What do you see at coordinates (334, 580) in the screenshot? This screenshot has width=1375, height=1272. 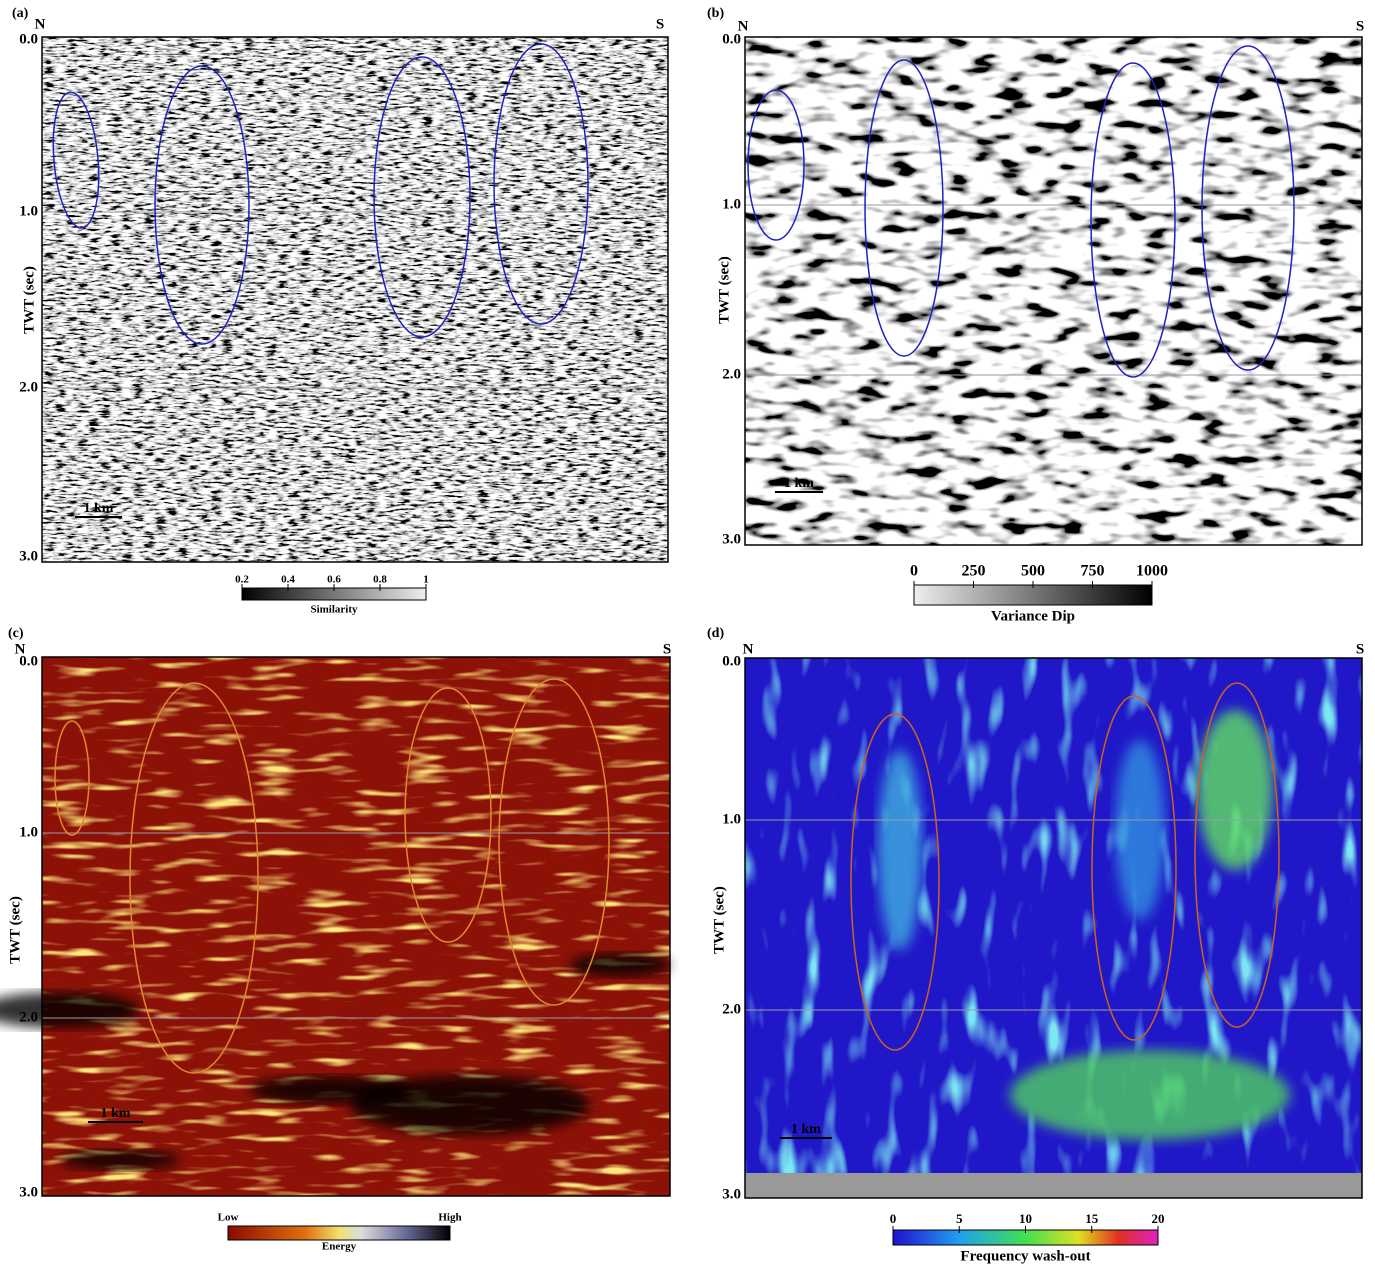 I see `colorbar-tick-label: 0.6` at bounding box center [334, 580].